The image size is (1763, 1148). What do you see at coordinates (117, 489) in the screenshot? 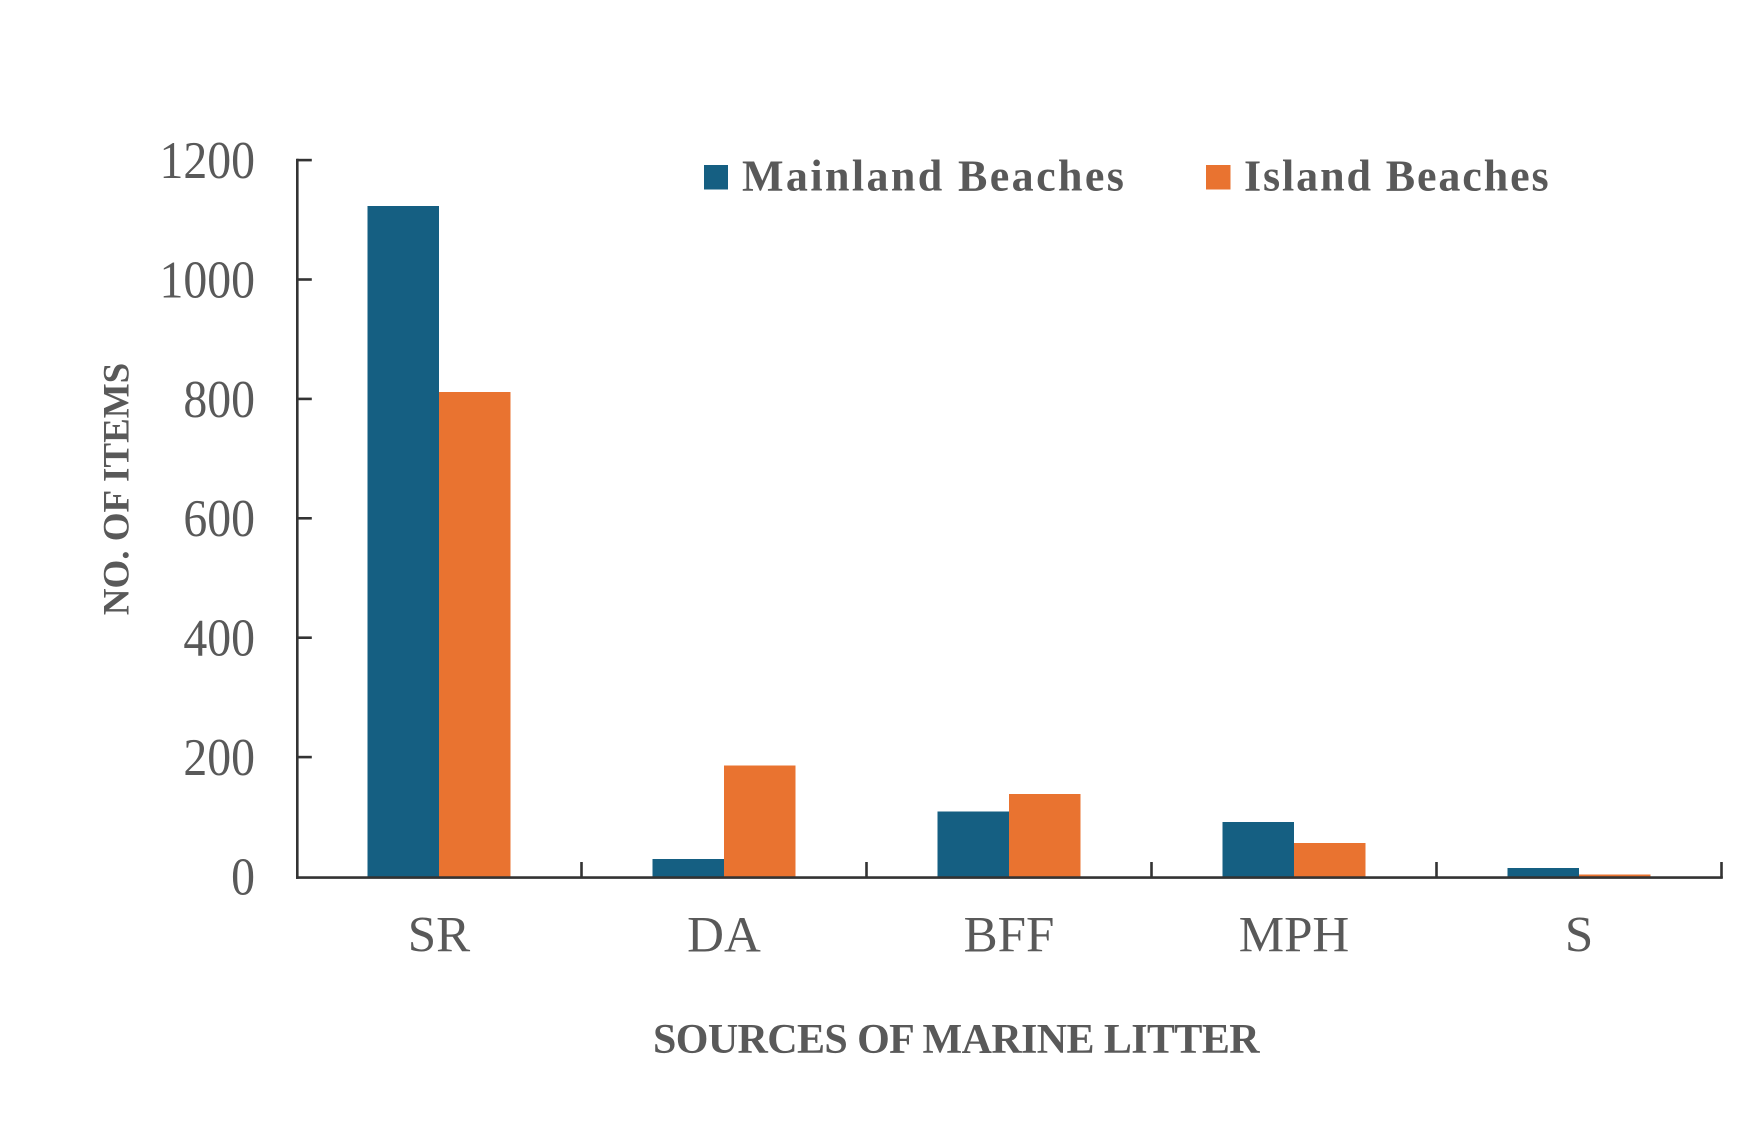
I see `svg-text: NO. OF ITEMS` at bounding box center [117, 489].